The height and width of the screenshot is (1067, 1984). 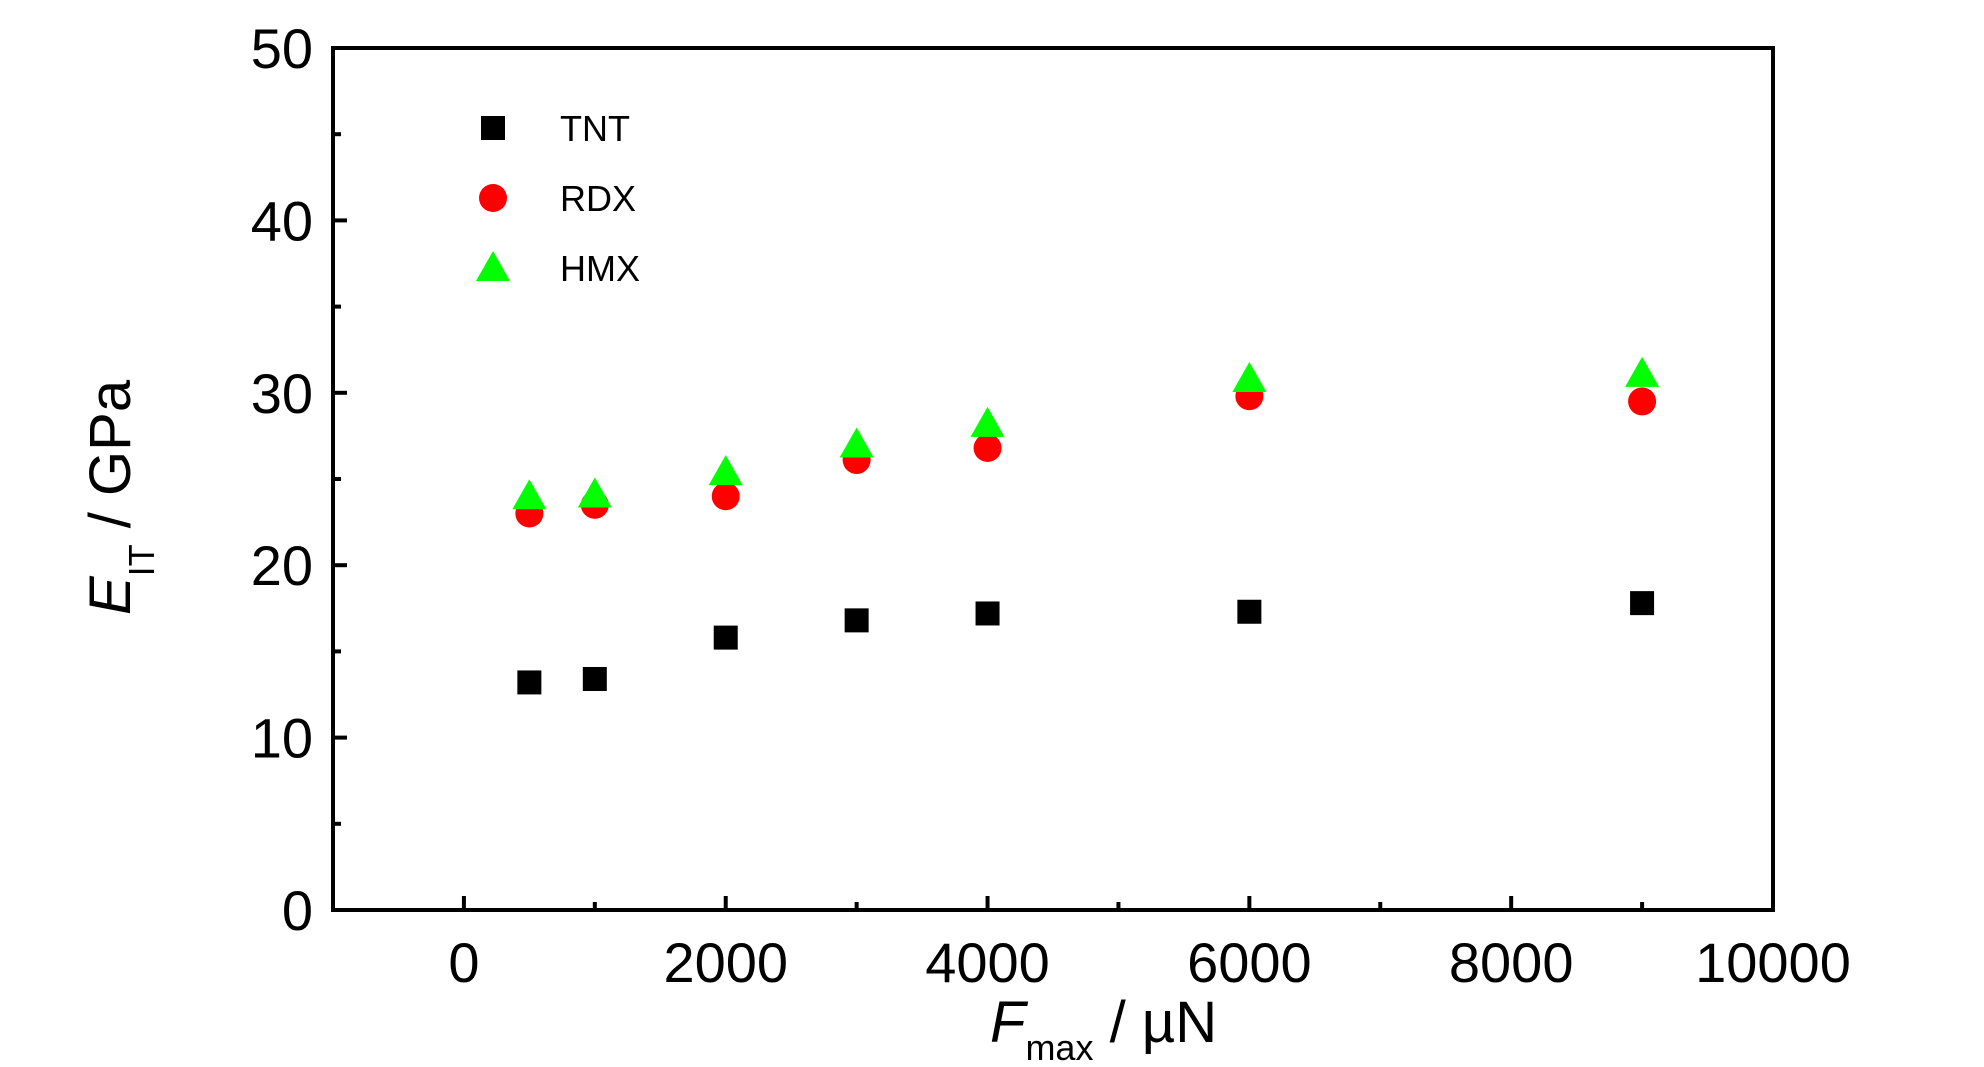 I want to click on x-axis-title-sub: max, so click(x=1059, y=1044).